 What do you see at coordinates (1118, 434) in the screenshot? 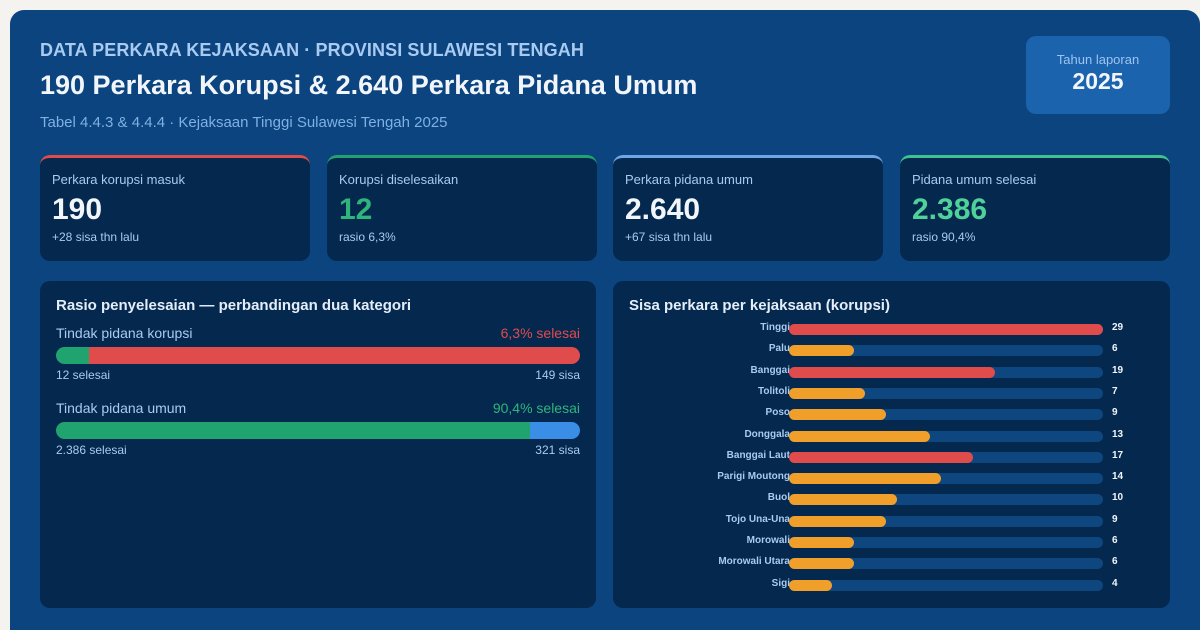
I see `bar-value: 13` at bounding box center [1118, 434].